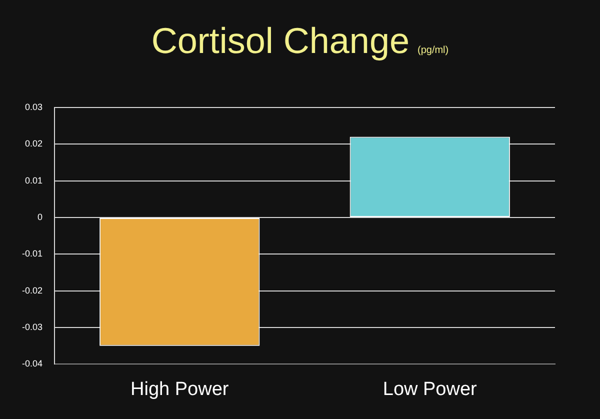  I want to click on x-tick-label: High Power, so click(180, 389).